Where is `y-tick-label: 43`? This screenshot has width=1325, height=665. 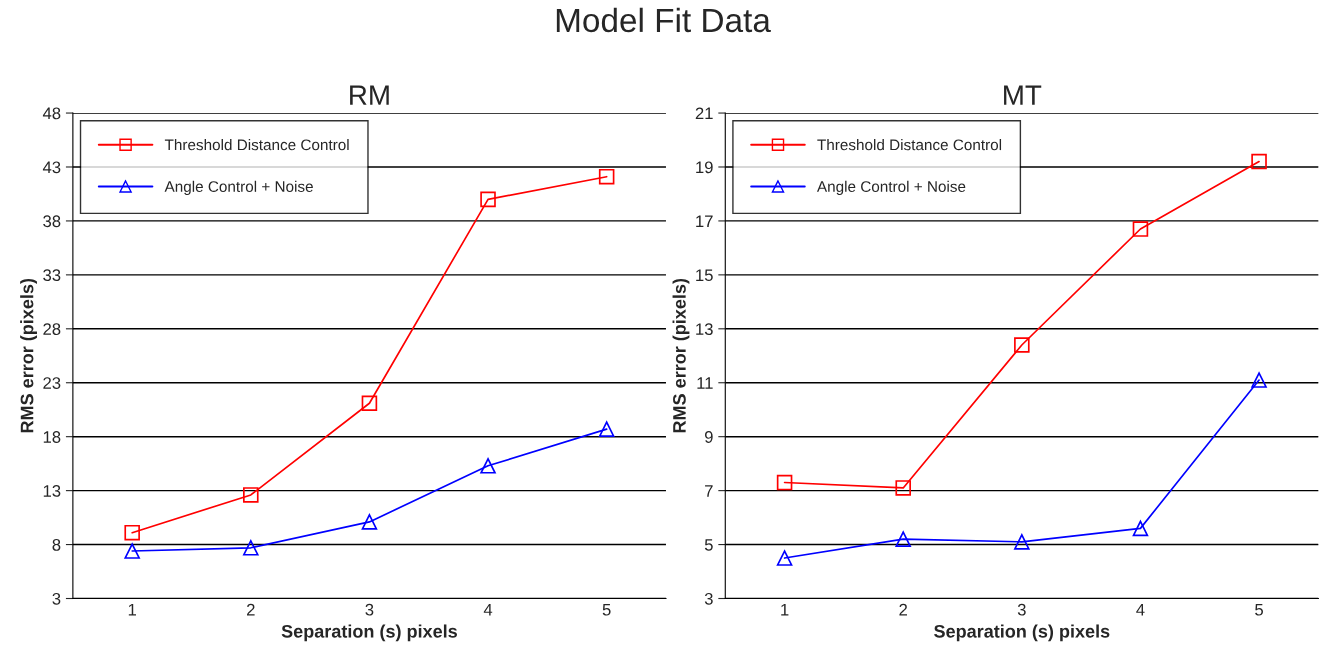
y-tick-label: 43 is located at coordinates (51, 167).